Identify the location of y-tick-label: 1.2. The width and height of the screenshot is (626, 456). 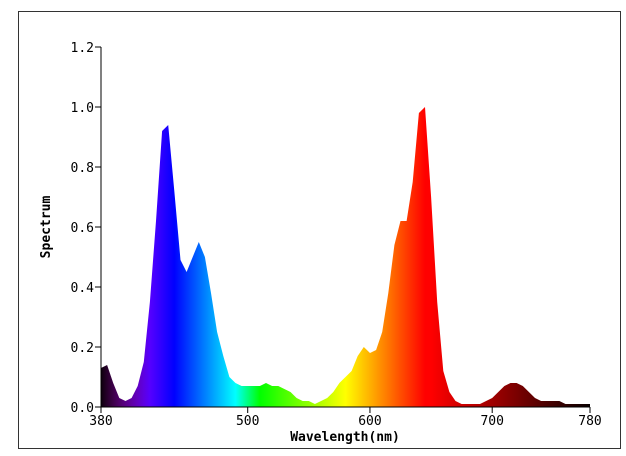
(82, 48).